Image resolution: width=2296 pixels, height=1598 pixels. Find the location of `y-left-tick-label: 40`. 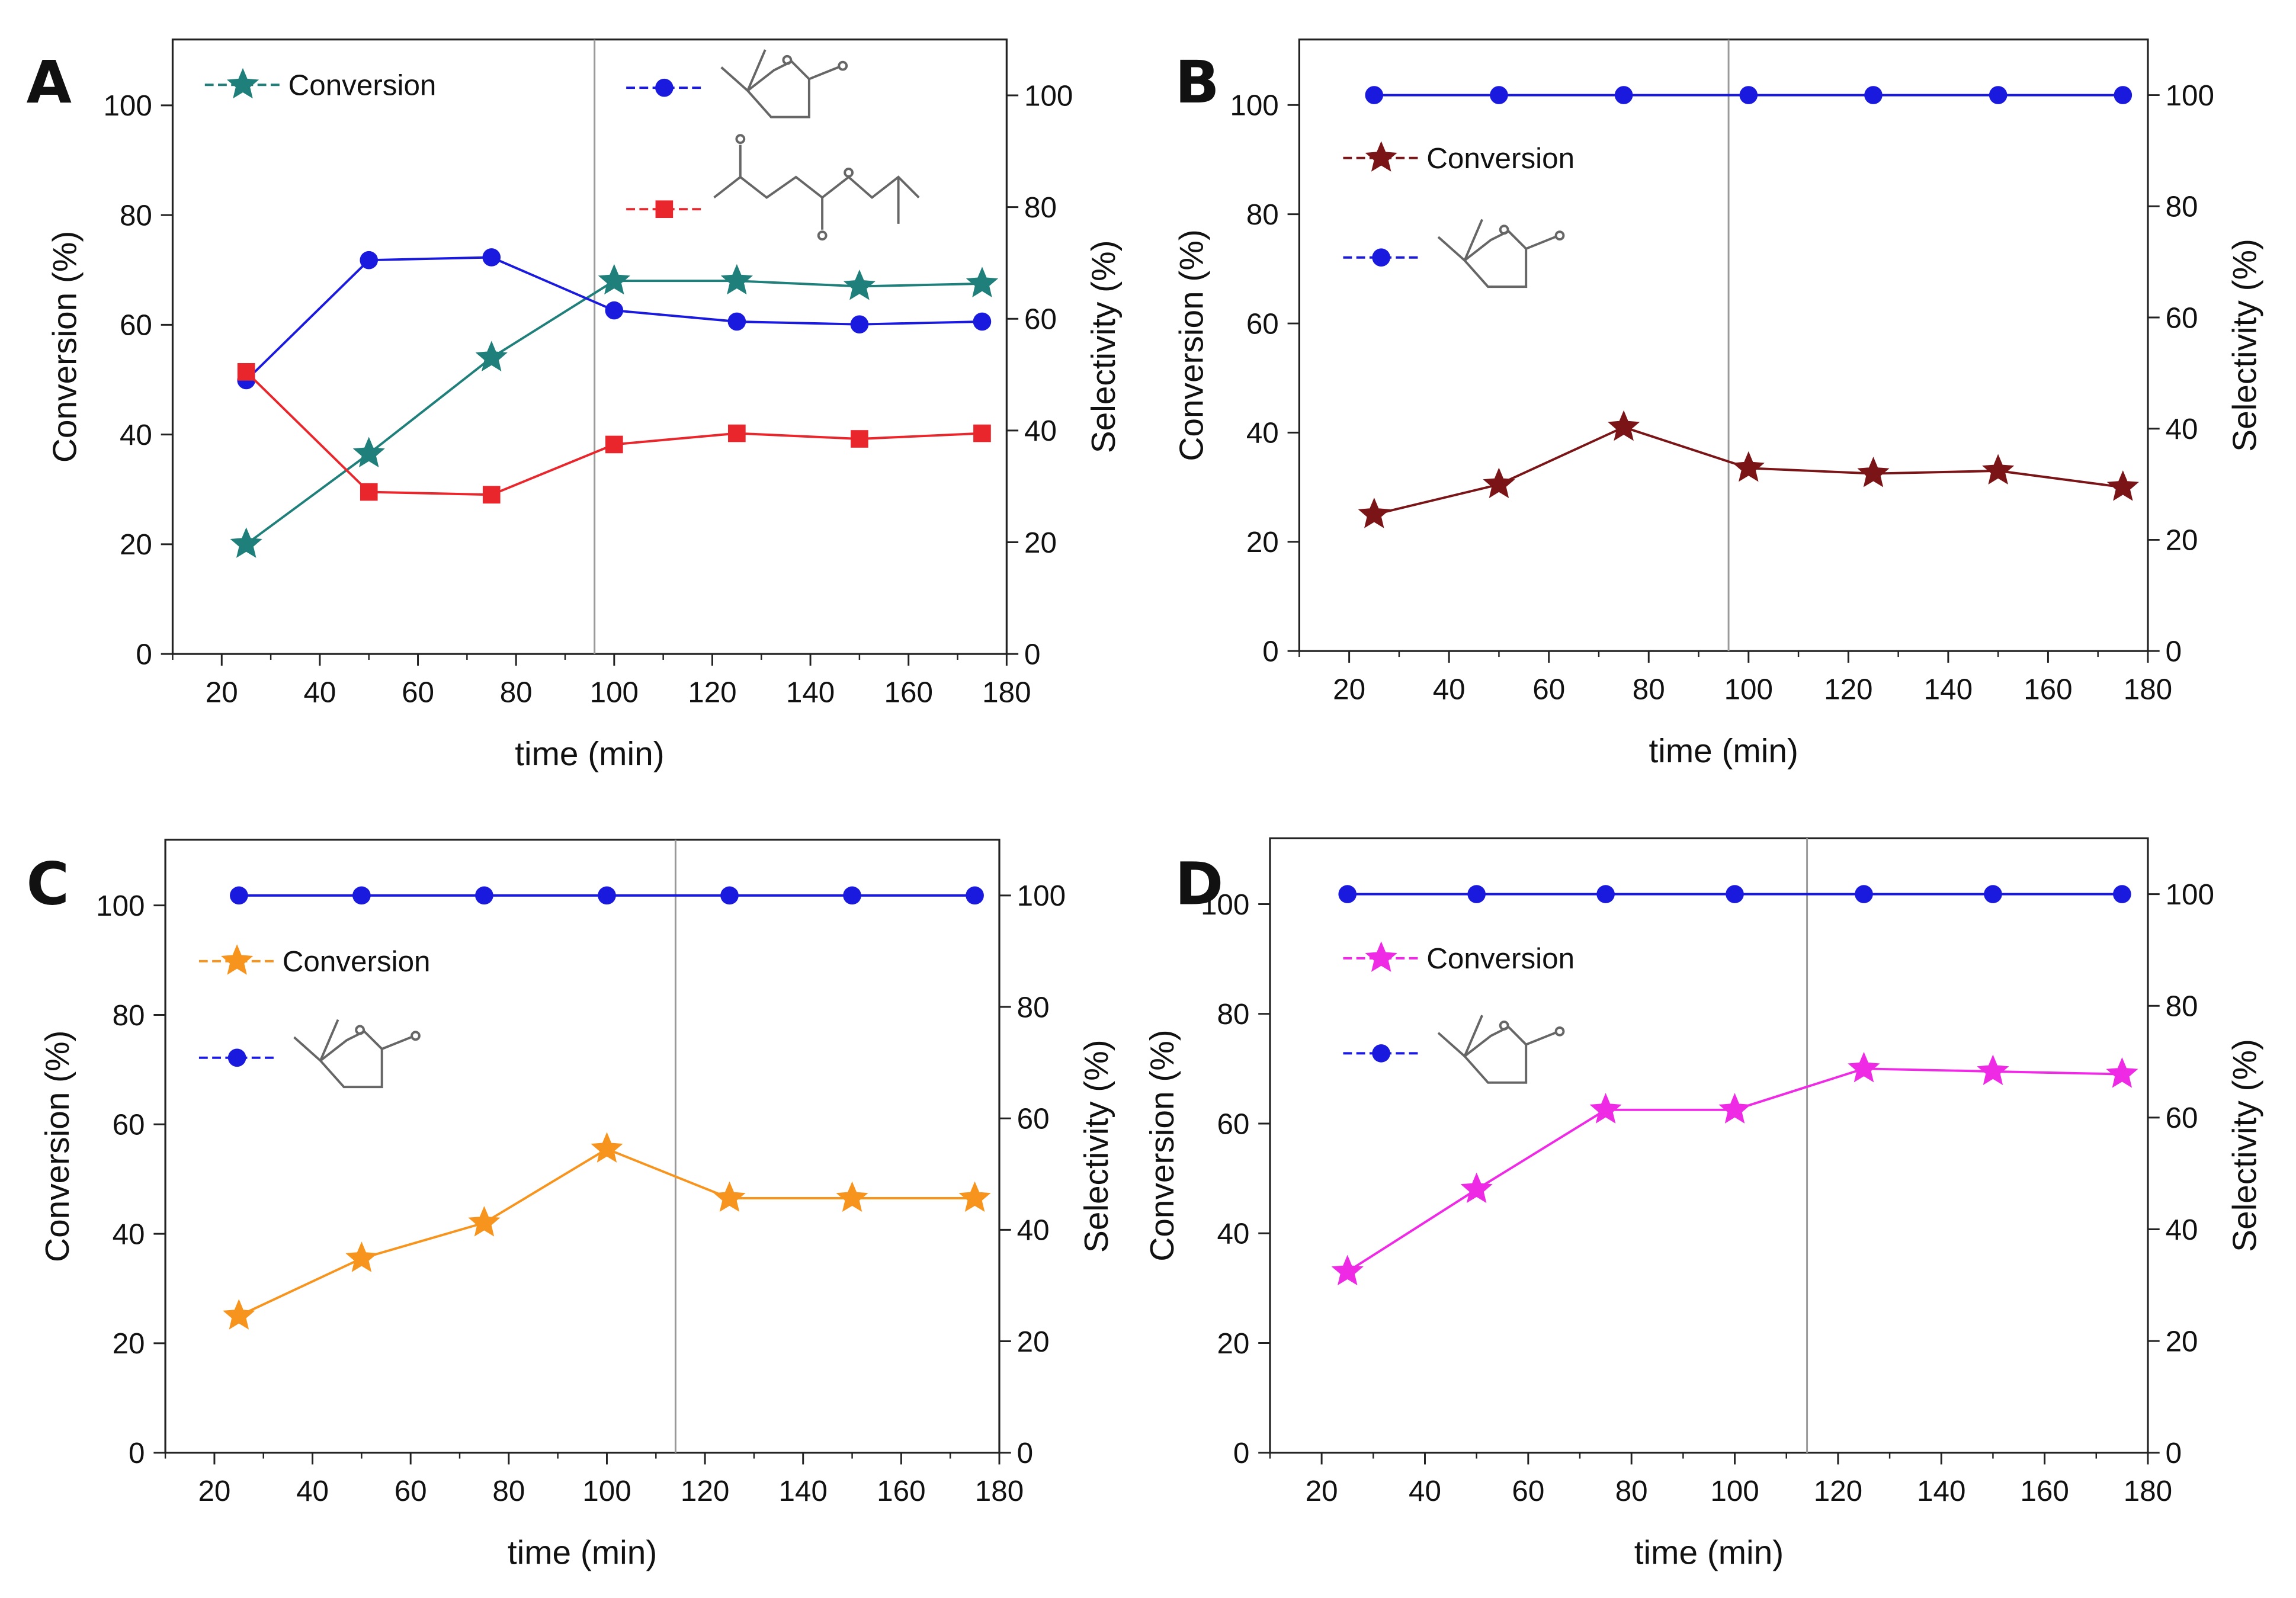

y-left-tick-label: 40 is located at coordinates (129, 1234).